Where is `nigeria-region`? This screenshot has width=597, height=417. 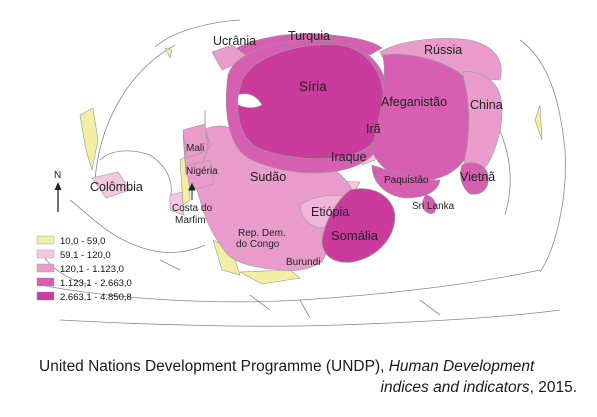
nigeria-region is located at coordinates (200, 175).